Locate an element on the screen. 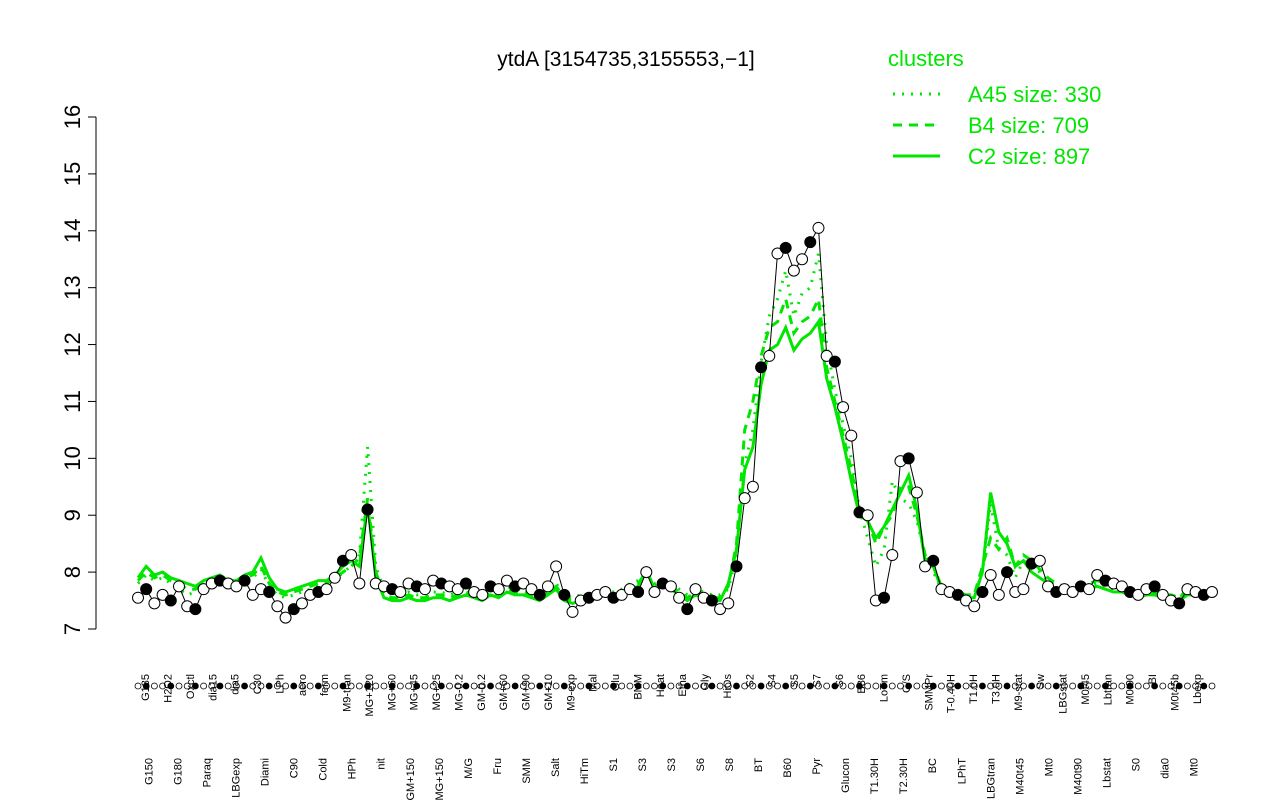 The width and height of the screenshot is (1280, 800). x-tick-label-upper: S6 is located at coordinates (840, 680).